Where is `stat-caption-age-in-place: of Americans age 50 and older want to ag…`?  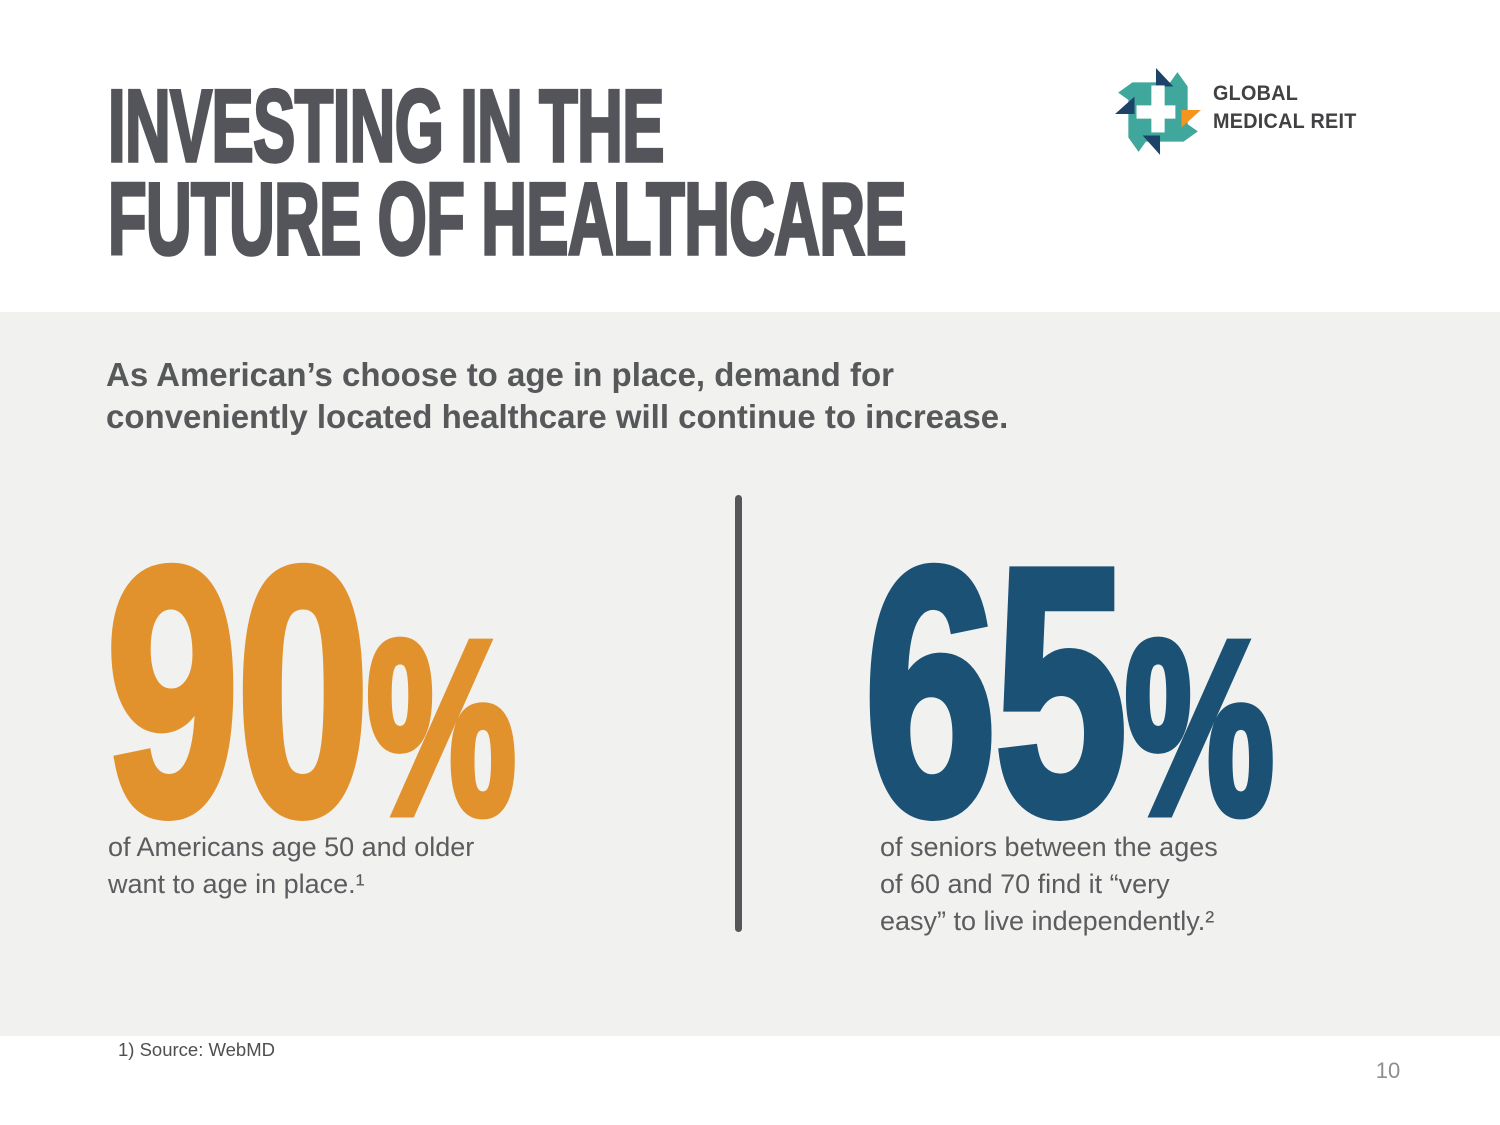 stat-caption-age-in-place: of Americans age 50 and older want to ag… is located at coordinates (291, 866).